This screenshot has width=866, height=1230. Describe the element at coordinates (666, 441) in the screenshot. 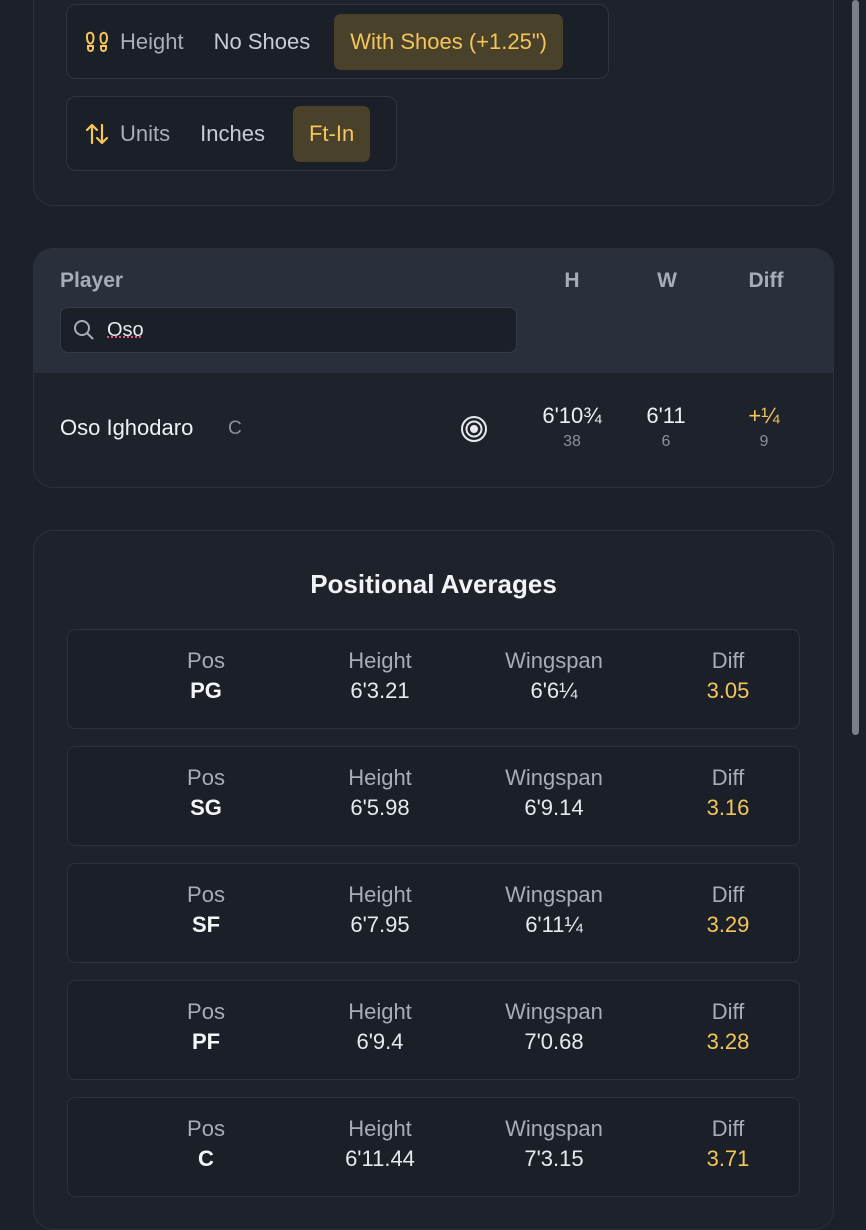

I see `player-wingspan-rank: 6` at that location.